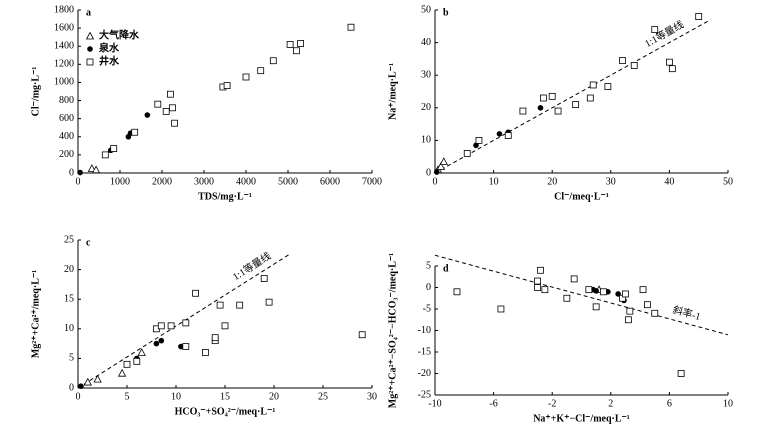 This screenshot has width=783, height=425. Describe the element at coordinates (35, 314) in the screenshot. I see `y-axis-label: Mg²⁺+Ca²⁺/meq·L⁻¹` at that location.